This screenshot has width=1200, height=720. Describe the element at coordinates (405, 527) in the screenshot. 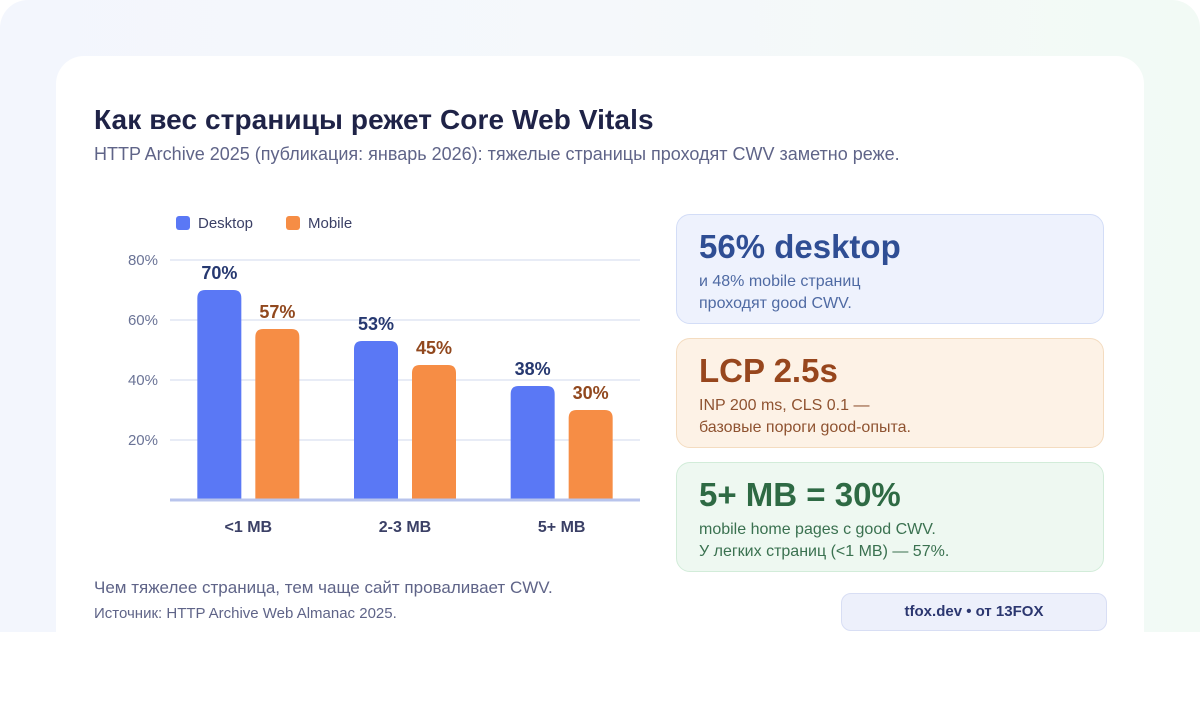

I see `x-category-label: 2-3 MB` at that location.